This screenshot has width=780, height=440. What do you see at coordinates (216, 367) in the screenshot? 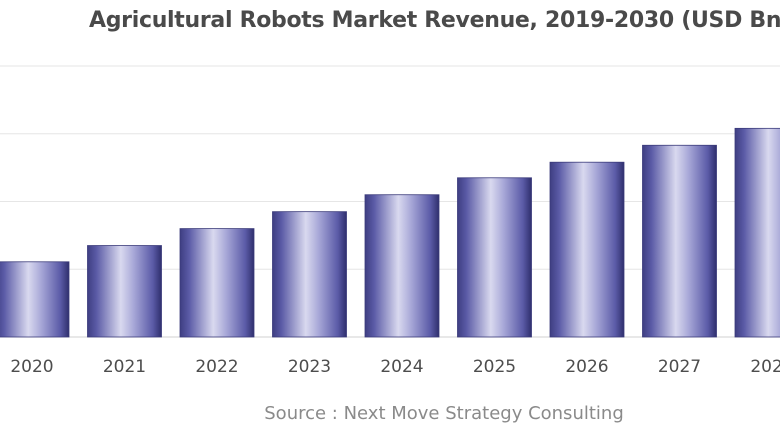
I see `x-tick-2022: 2022` at bounding box center [216, 367].